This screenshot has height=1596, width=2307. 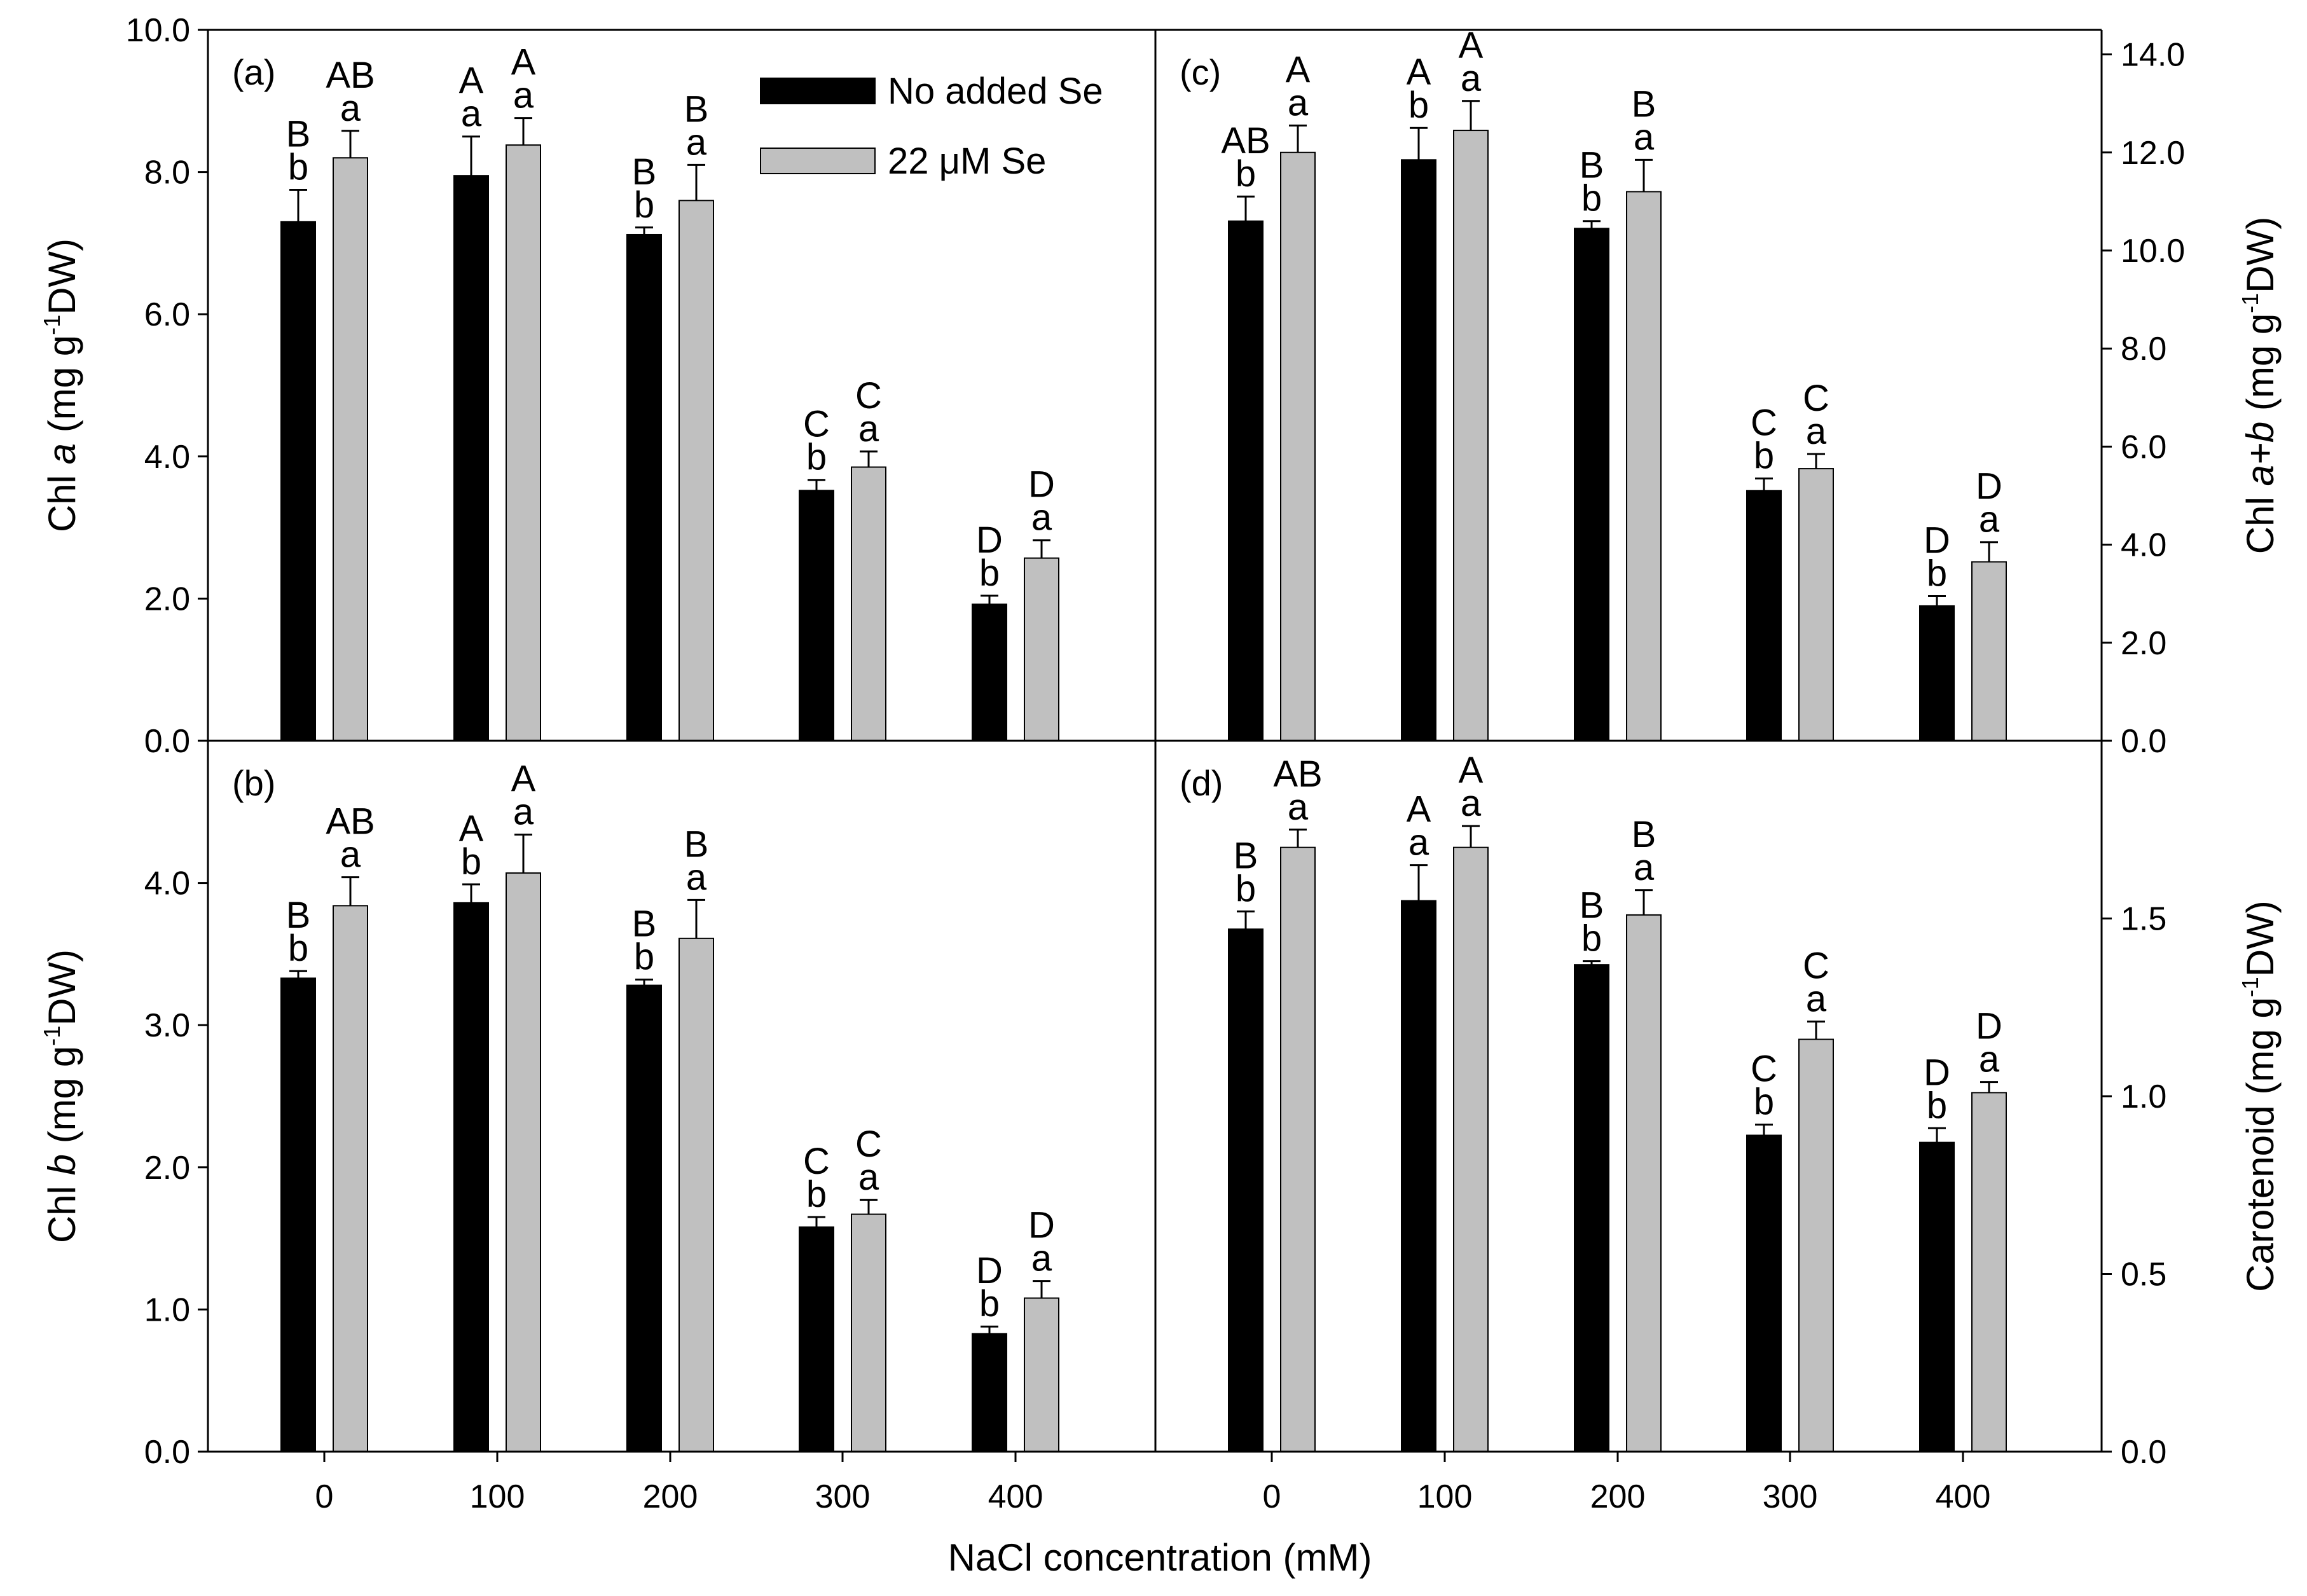 What do you see at coordinates (967, 161) in the screenshot?
I see `legend-label-22-um-se: 22 μM Se` at bounding box center [967, 161].